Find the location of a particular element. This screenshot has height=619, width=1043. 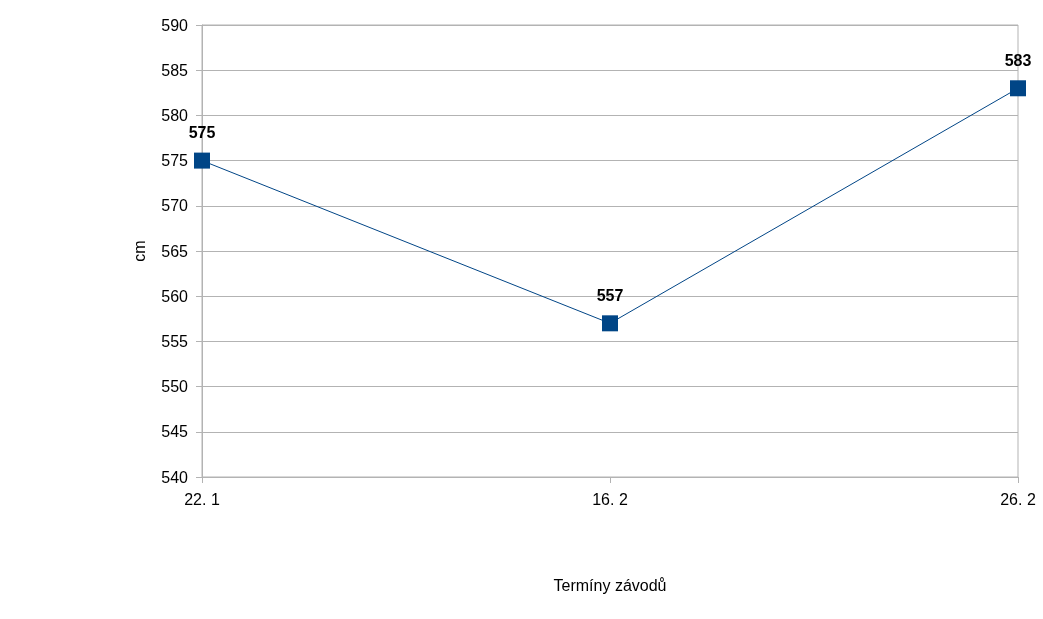

x-tick-label: 16. 2 is located at coordinates (610, 499).